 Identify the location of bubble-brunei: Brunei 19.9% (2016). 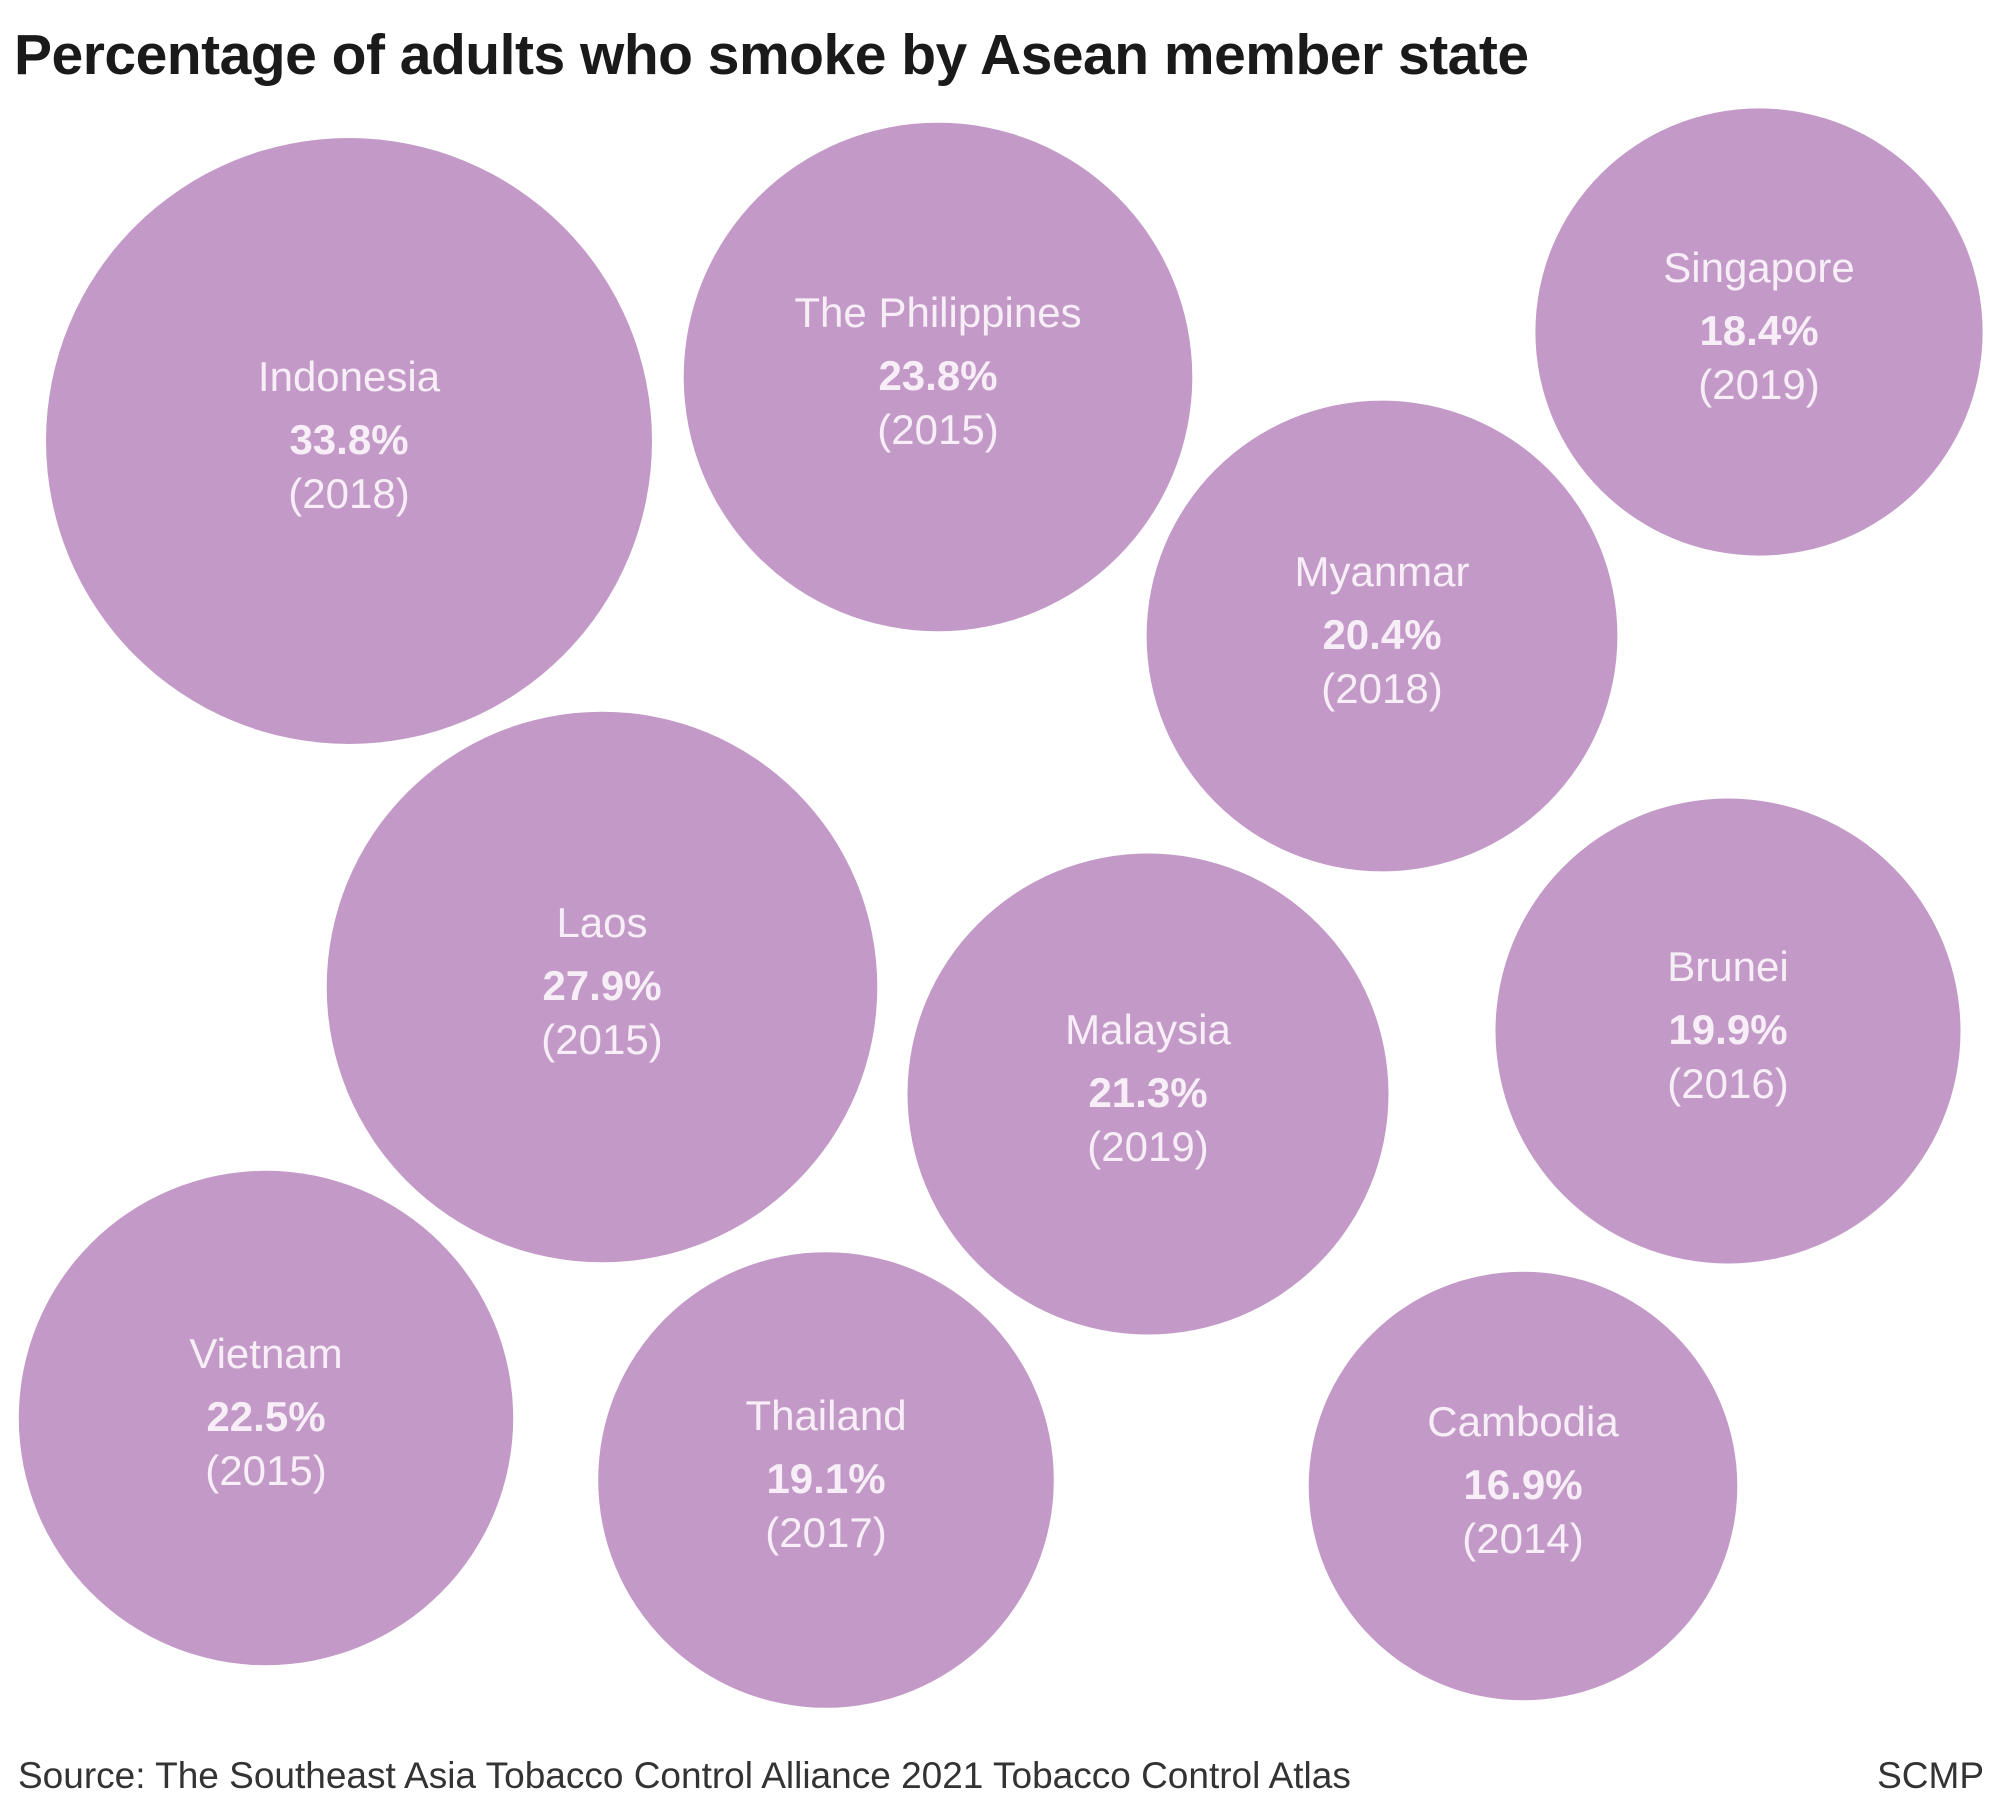
(1728, 1031).